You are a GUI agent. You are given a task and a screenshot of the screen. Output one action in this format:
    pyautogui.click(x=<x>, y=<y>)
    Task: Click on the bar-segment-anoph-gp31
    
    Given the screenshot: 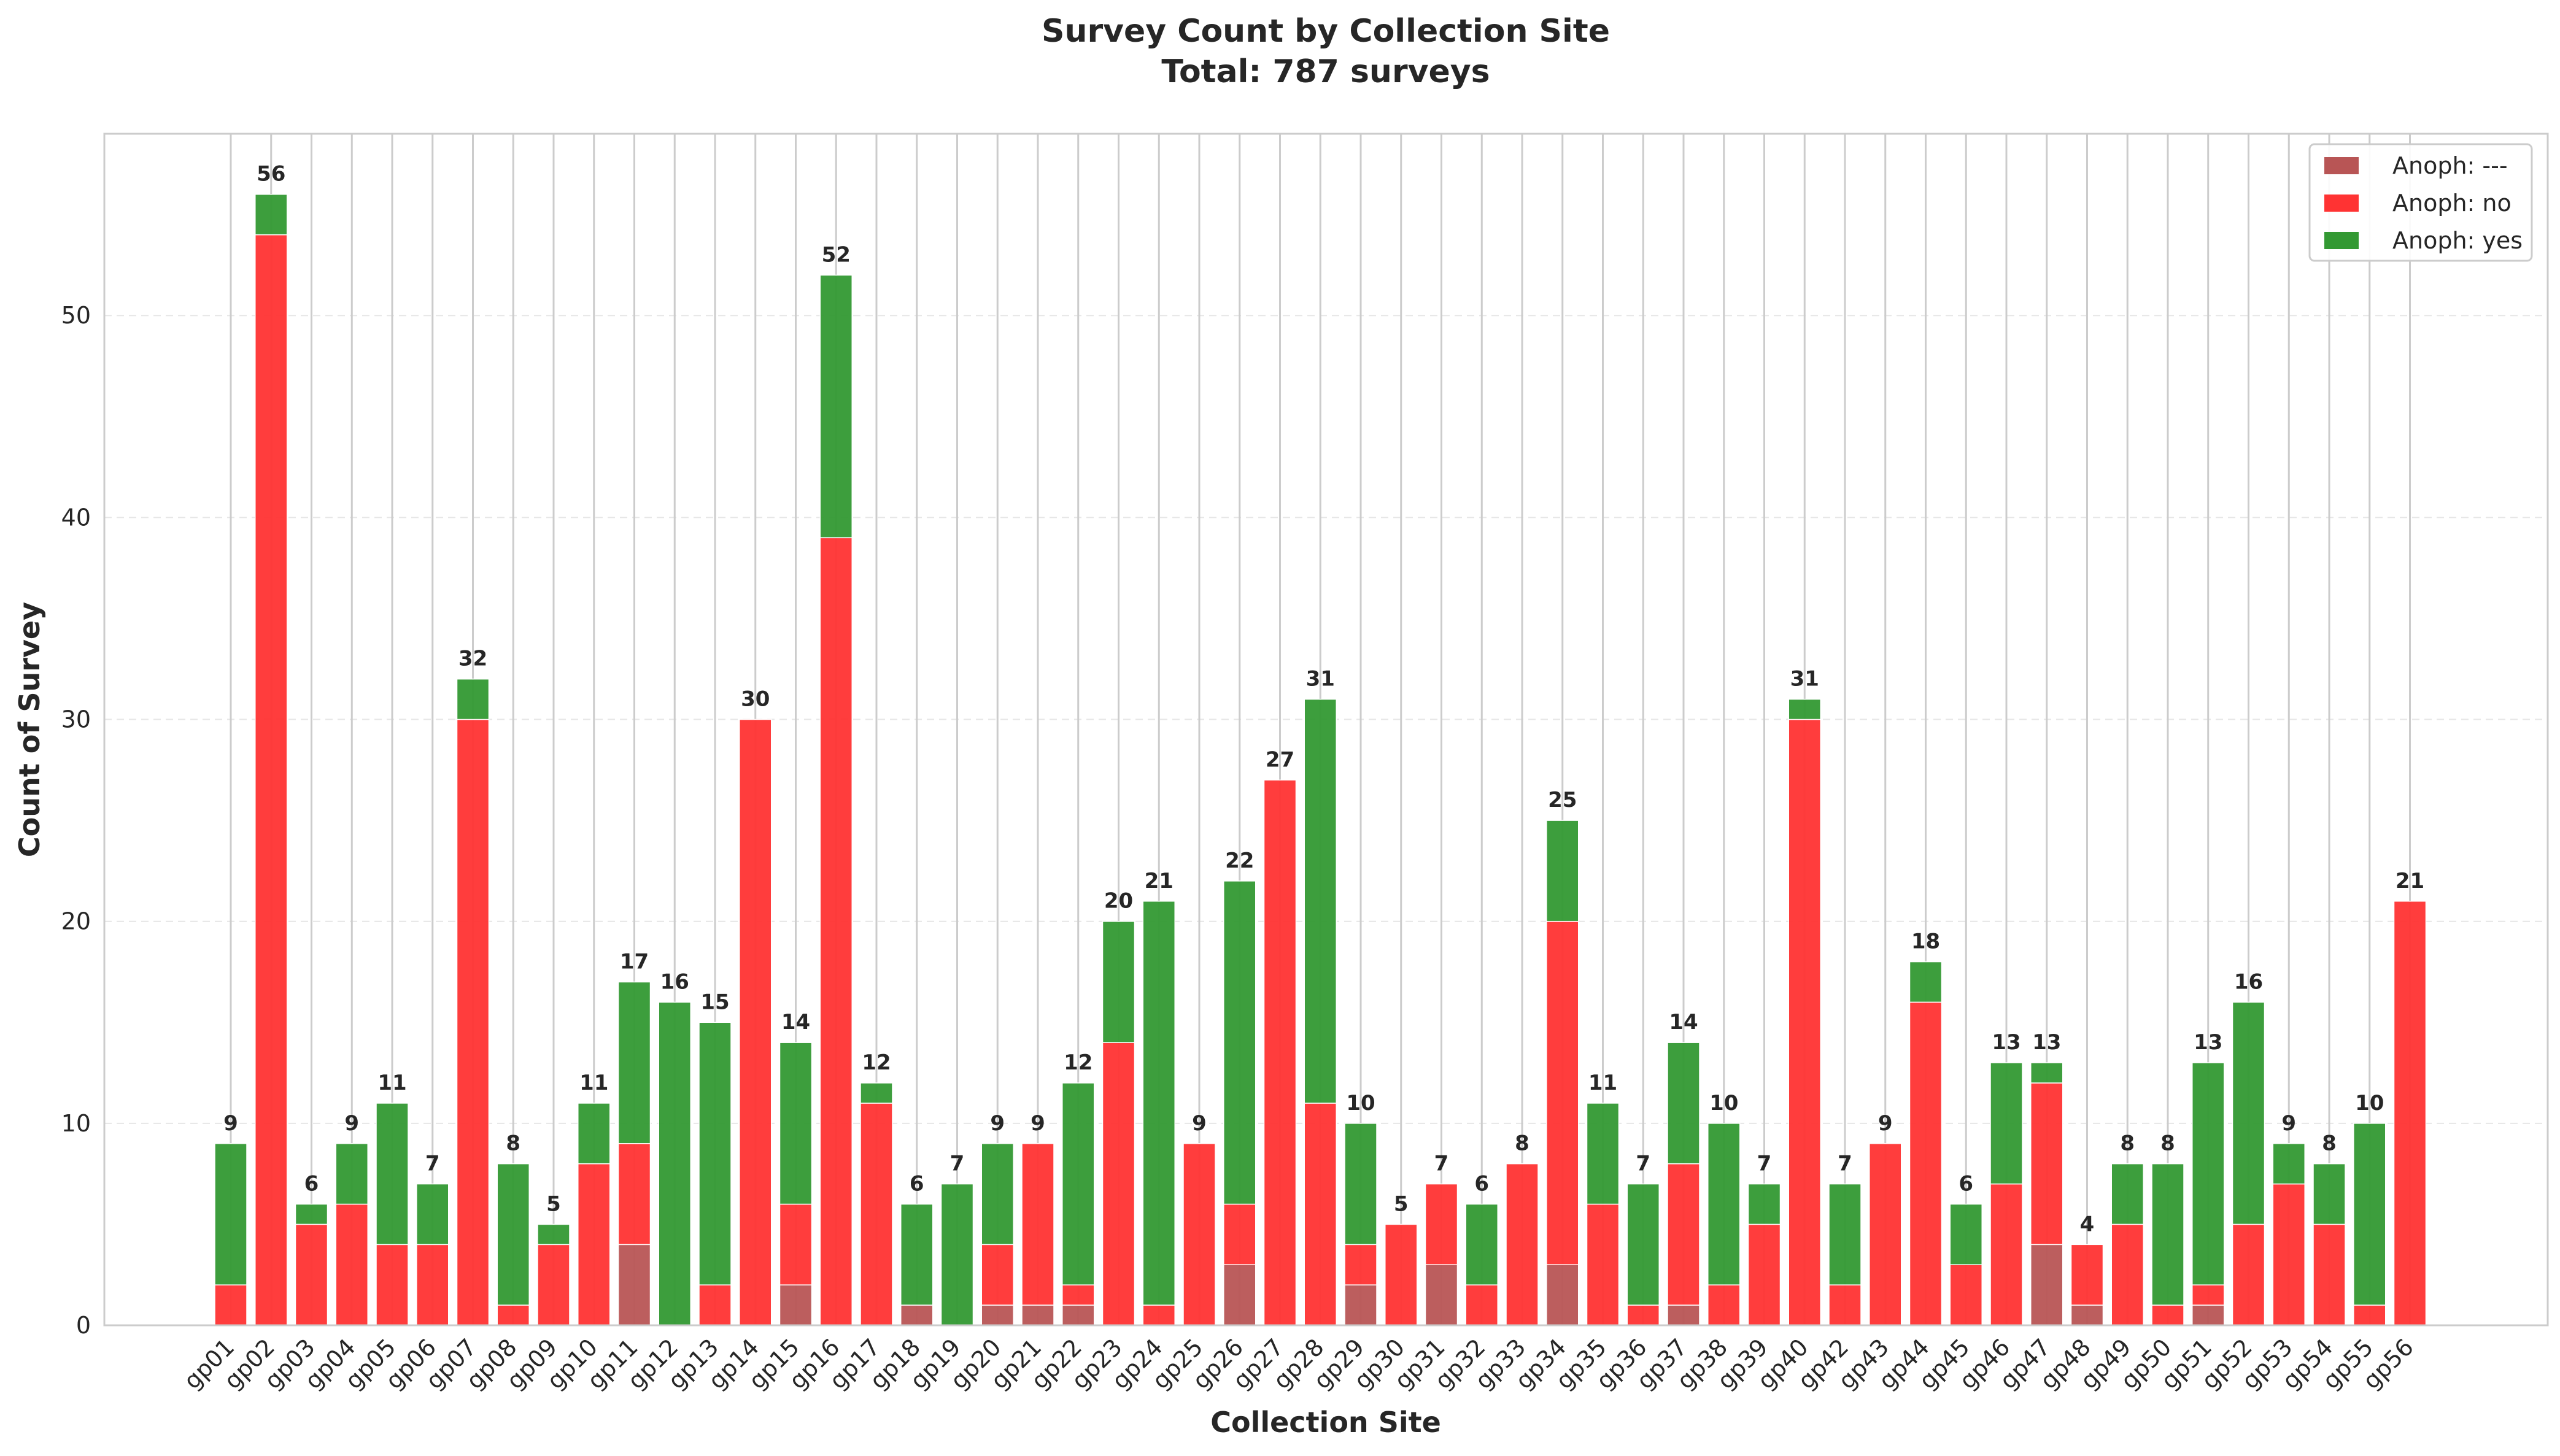 What is the action you would take?
    pyautogui.click(x=1441, y=1295)
    